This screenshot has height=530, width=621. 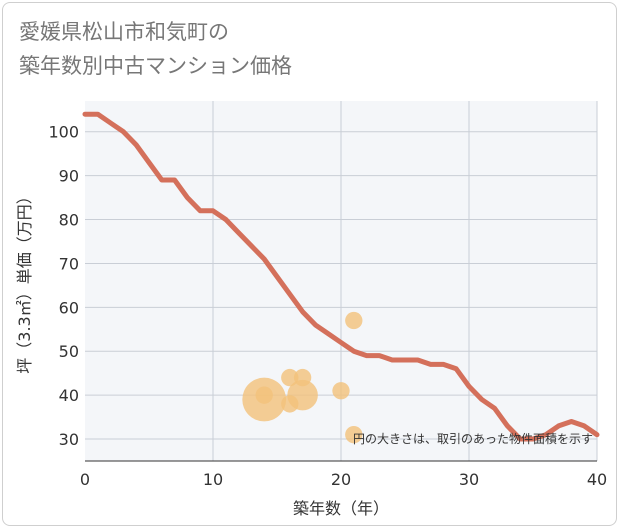 What do you see at coordinates (69, 351) in the screenshot?
I see `y-tick-label: 50` at bounding box center [69, 351].